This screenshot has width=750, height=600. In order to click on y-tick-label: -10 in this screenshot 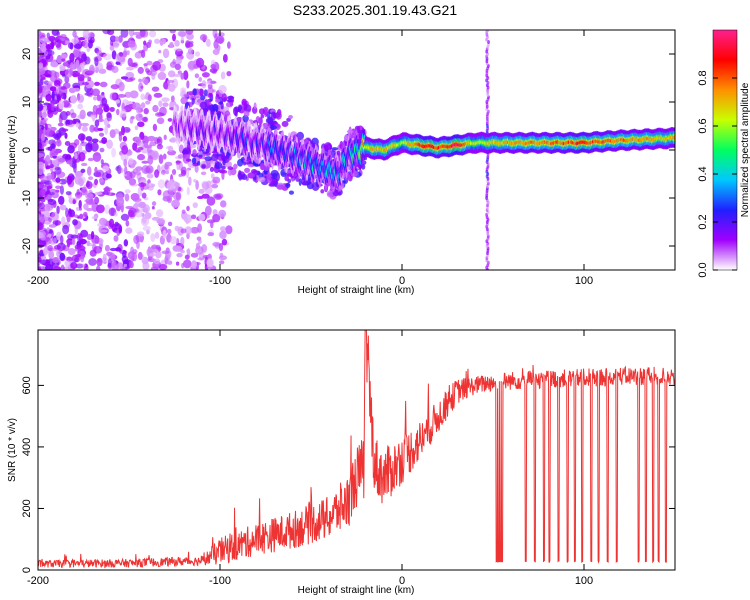, I will do `click(27, 198)`.